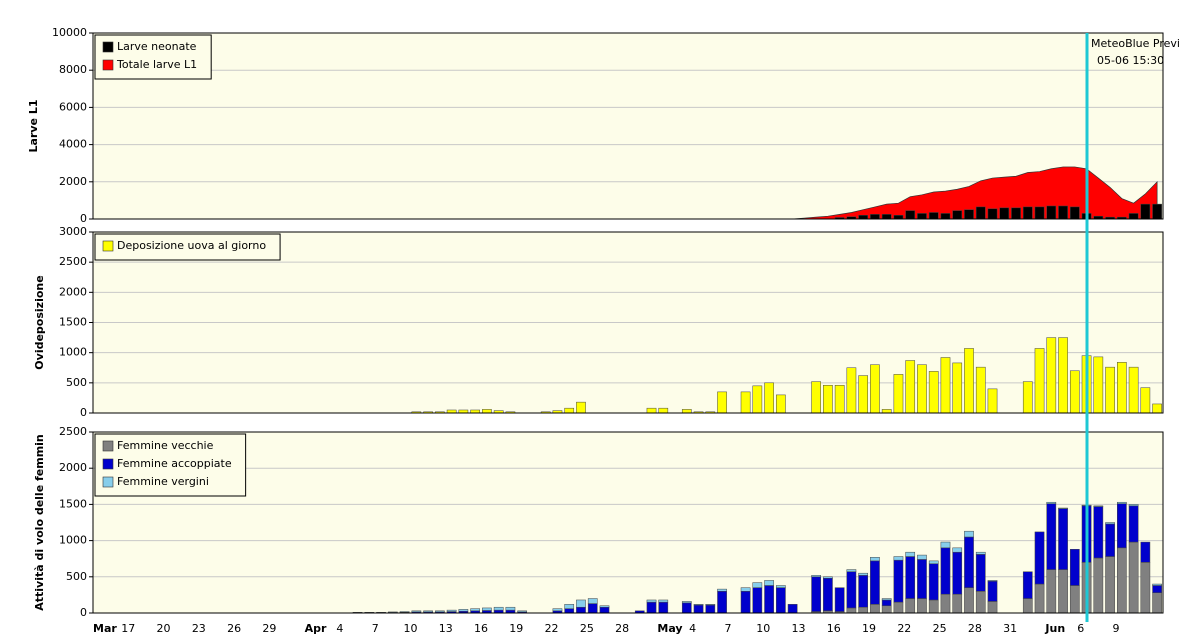  What do you see at coordinates (1080, 628) in the screenshot?
I see `x-tick-label: 6` at bounding box center [1080, 628].